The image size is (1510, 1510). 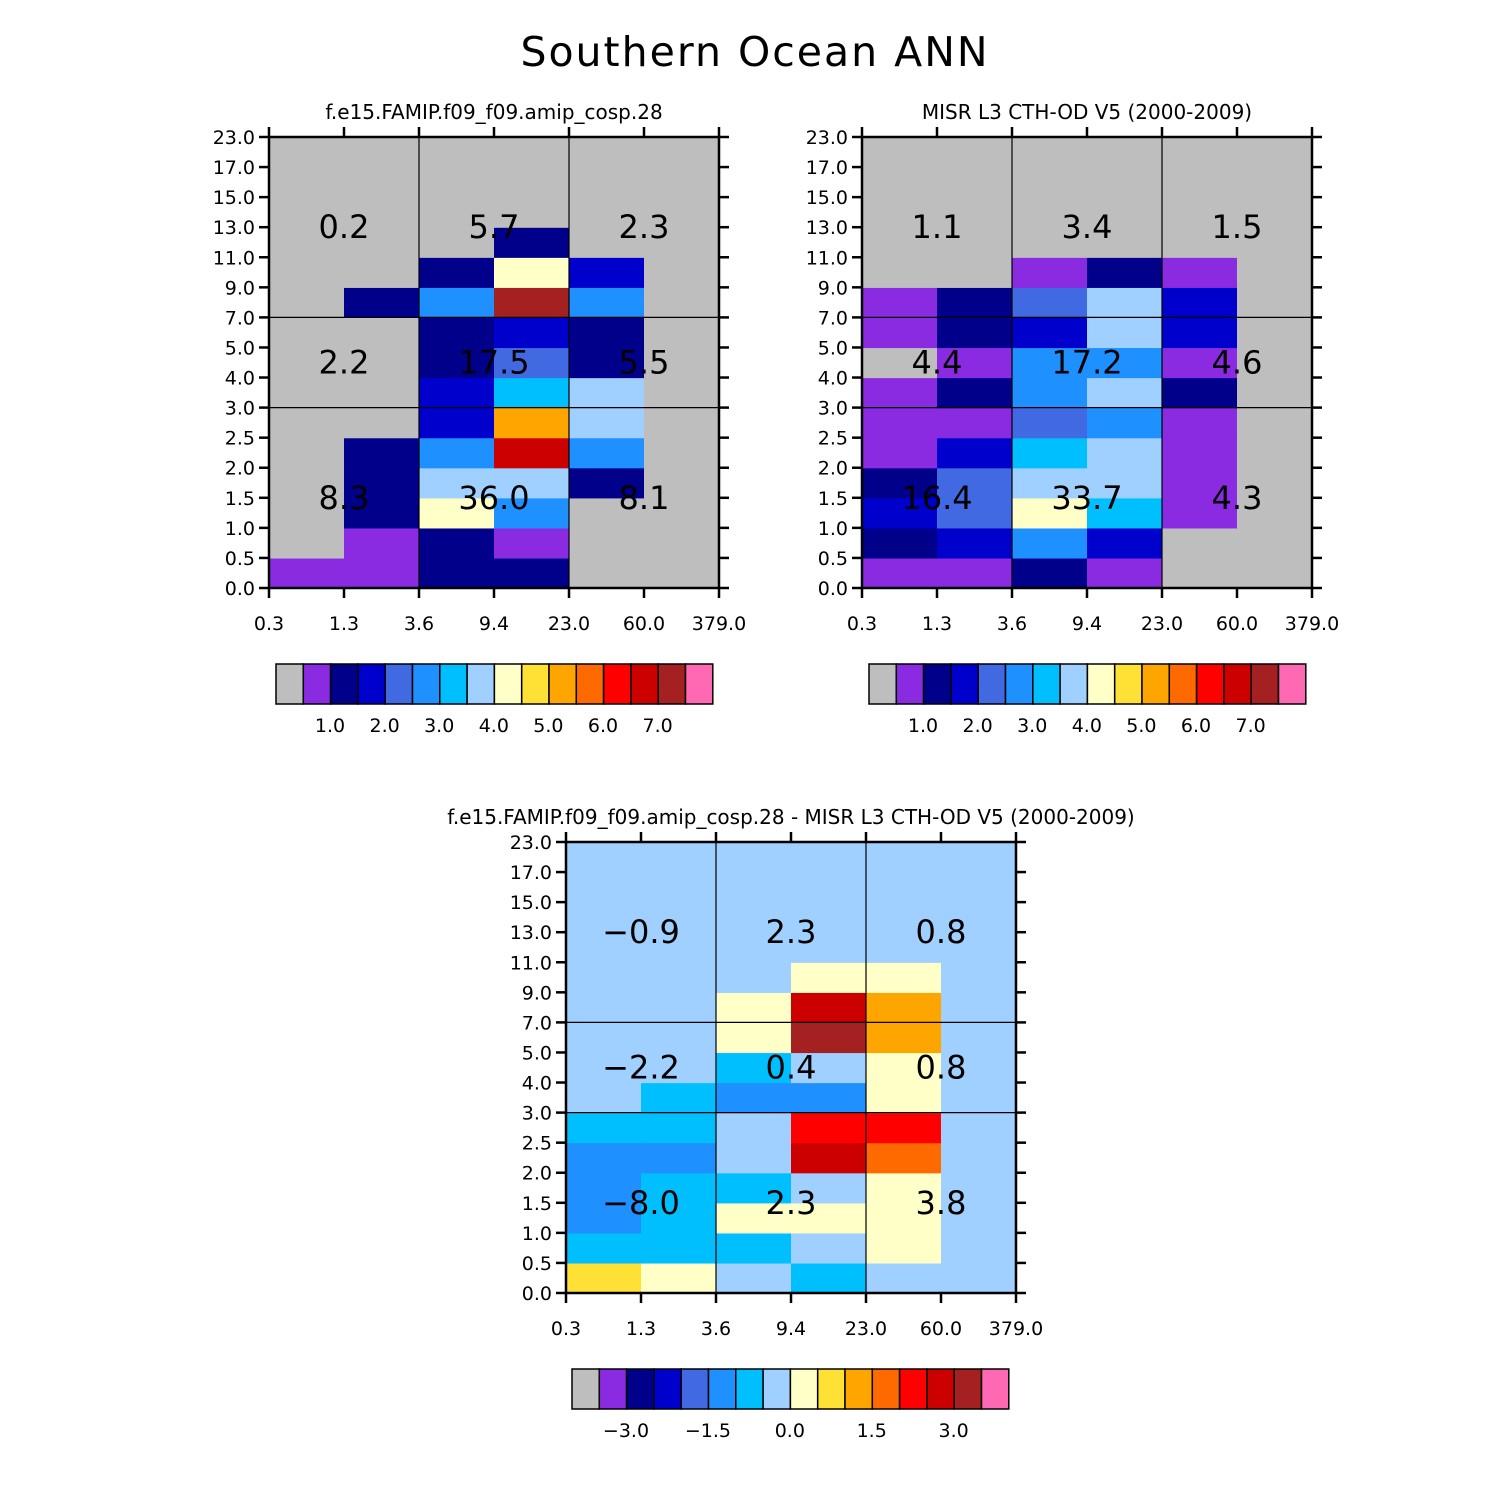 I want to click on y-tick-label: 13.0, so click(x=827, y=228).